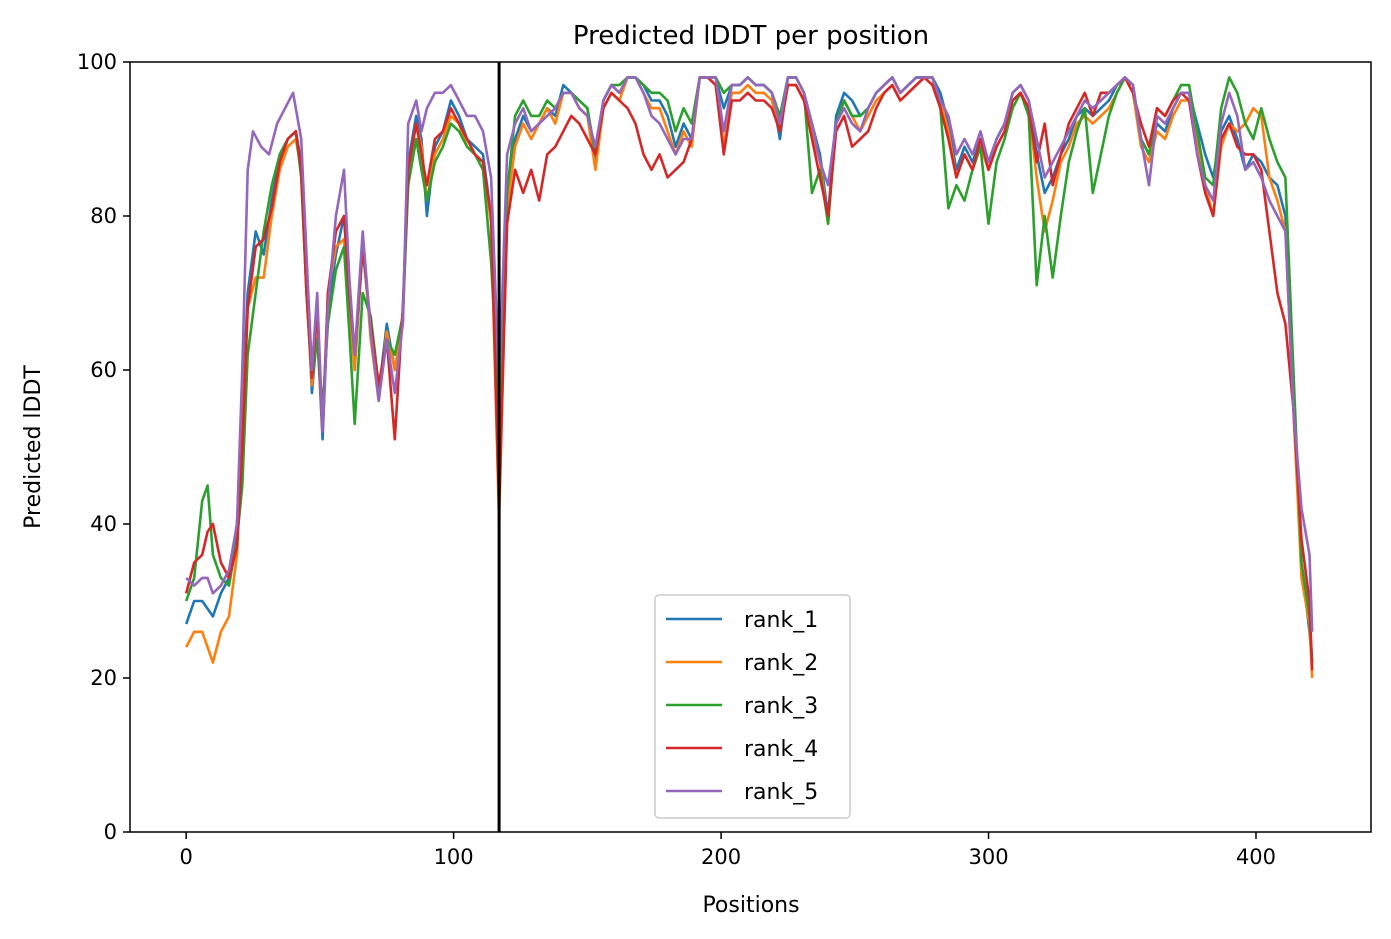 The width and height of the screenshot is (1391, 939). Describe the element at coordinates (781, 749) in the screenshot. I see `legend-label-rank_4: rank_4` at that location.